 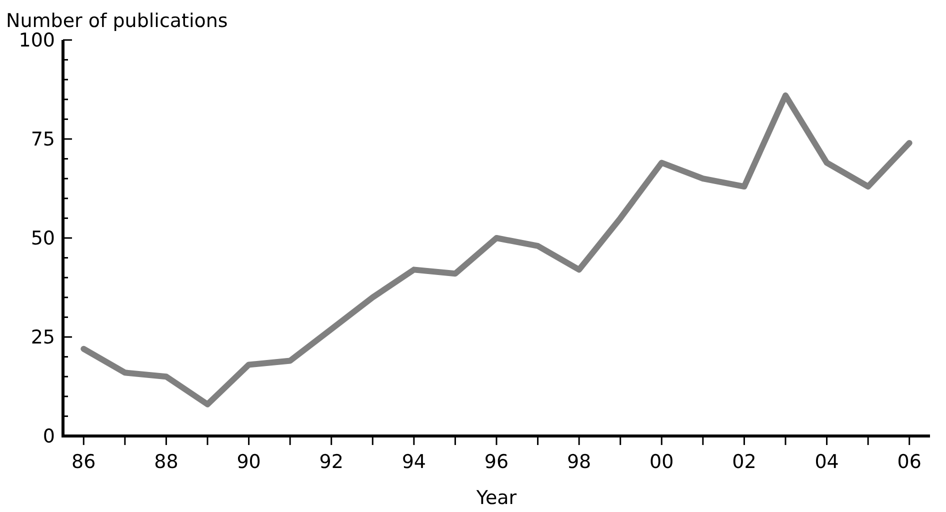 I want to click on y-axis-title: Number of publications, so click(x=117, y=21).